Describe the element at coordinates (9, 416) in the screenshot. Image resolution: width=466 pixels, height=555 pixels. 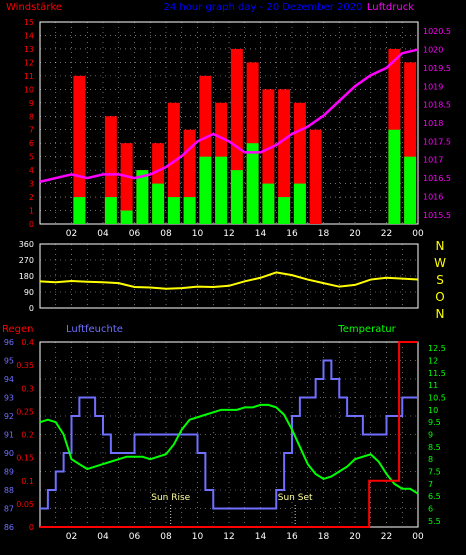
I see `humidity-y-tick: 92` at that location.